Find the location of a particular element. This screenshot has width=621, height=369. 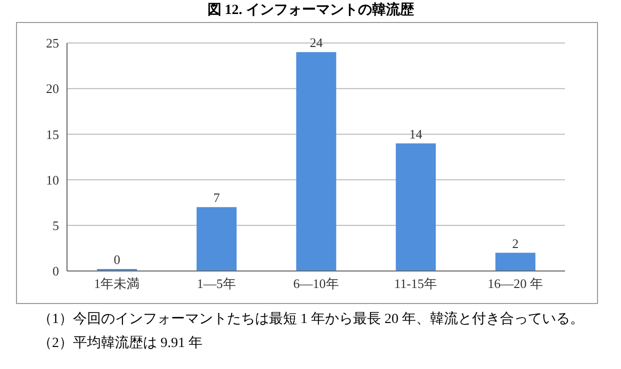

y-tick-label: 20 is located at coordinates (52, 88).